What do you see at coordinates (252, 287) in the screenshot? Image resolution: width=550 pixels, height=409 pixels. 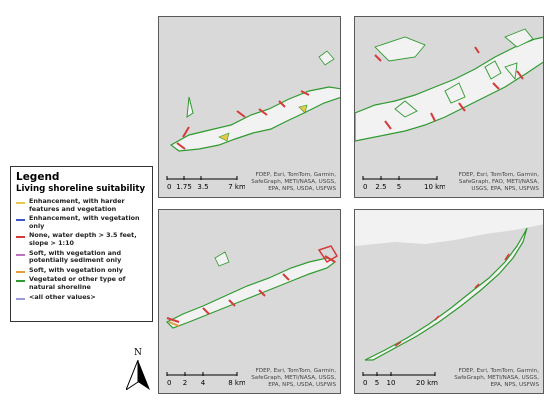 I see `map-3-island-chain` at bounding box center [252, 287].